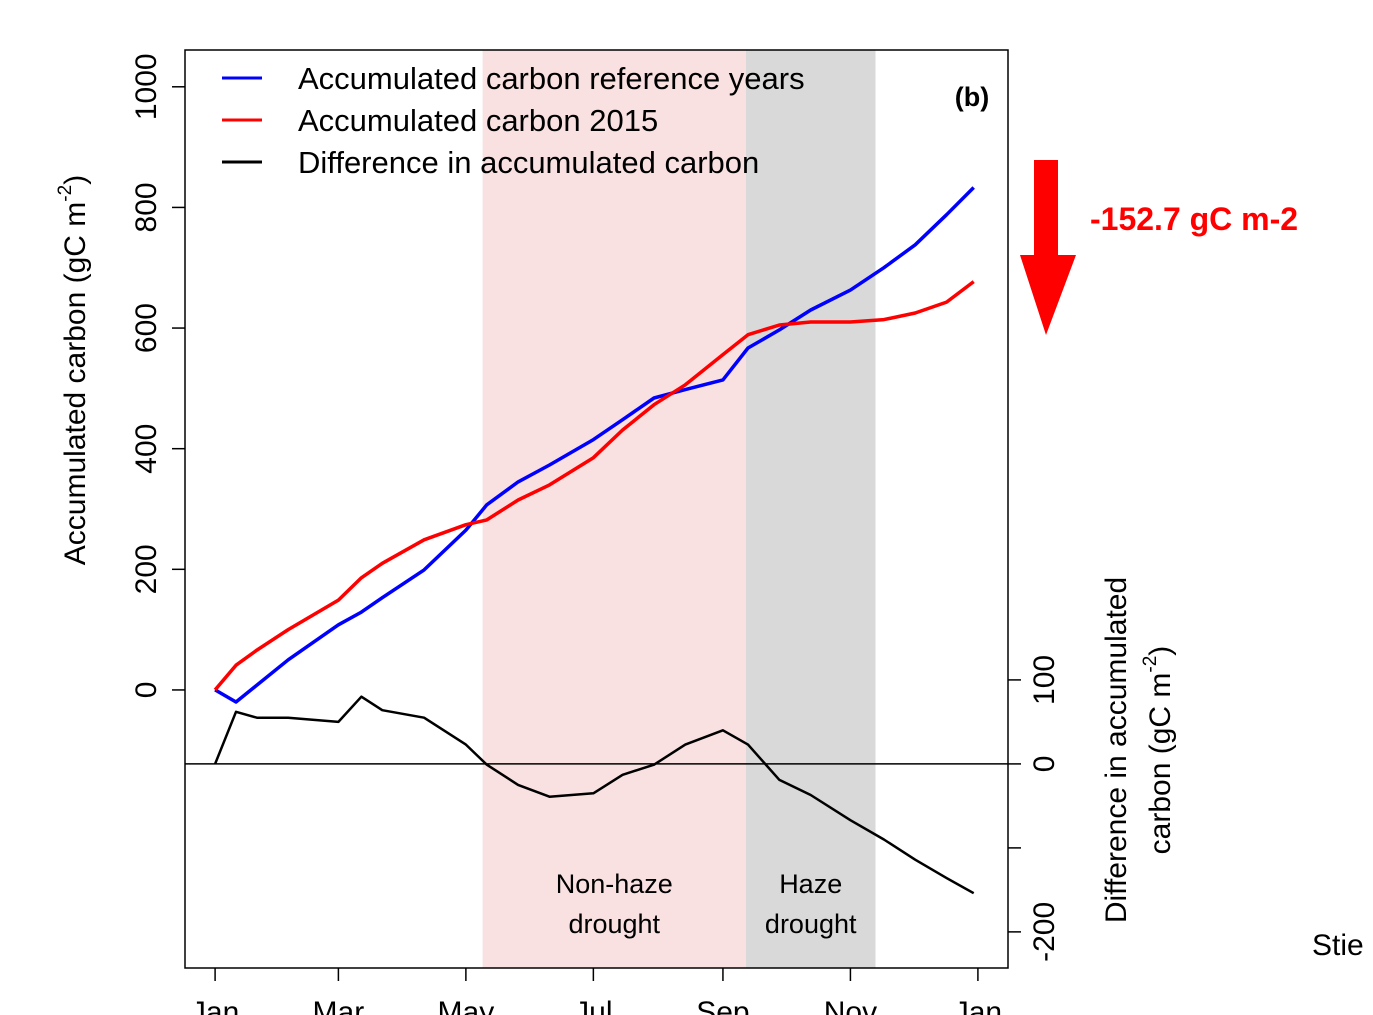  Describe the element at coordinates (73, 370) in the screenshot. I see `y-axis-label: Accumulated carbon (gC m-2)` at that location.